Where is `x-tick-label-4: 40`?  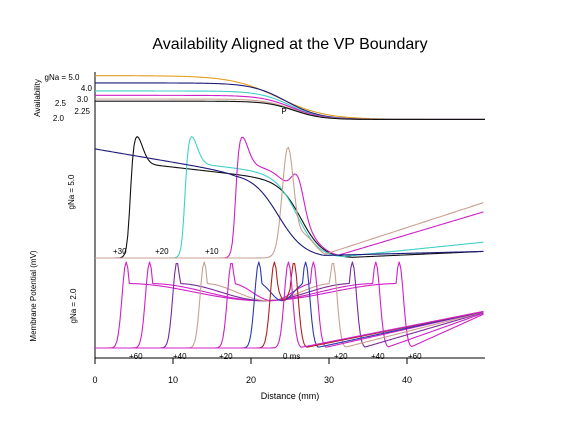 x-tick-label-4: 40 is located at coordinates (407, 380).